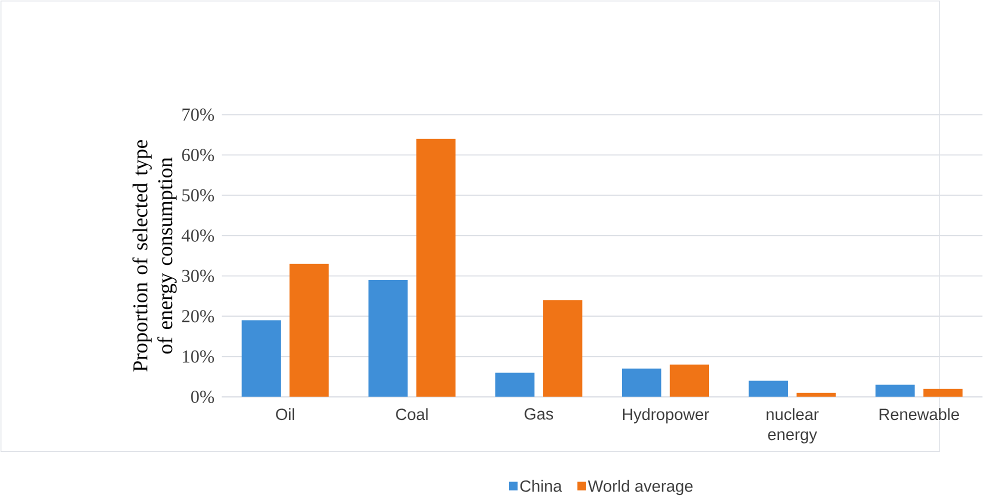  I want to click on y-tick-label: 20%, so click(198, 316).